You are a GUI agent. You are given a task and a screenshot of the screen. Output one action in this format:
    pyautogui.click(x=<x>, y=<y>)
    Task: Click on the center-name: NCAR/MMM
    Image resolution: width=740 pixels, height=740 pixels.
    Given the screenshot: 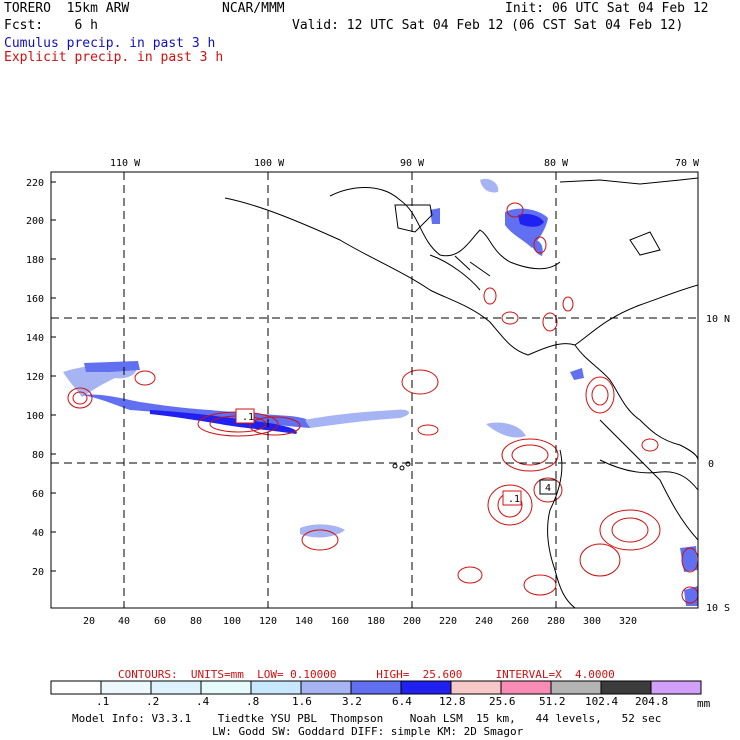 What is the action you would take?
    pyautogui.click(x=253, y=8)
    